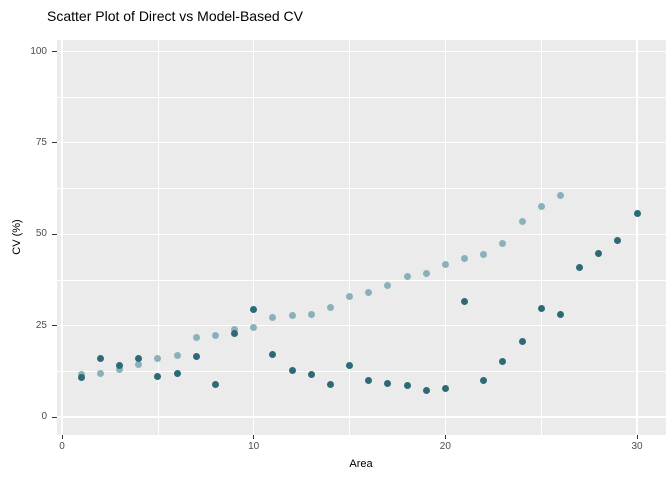 This screenshot has width=672, height=480. I want to click on y-axis-tick-label: 25, so click(41, 325).